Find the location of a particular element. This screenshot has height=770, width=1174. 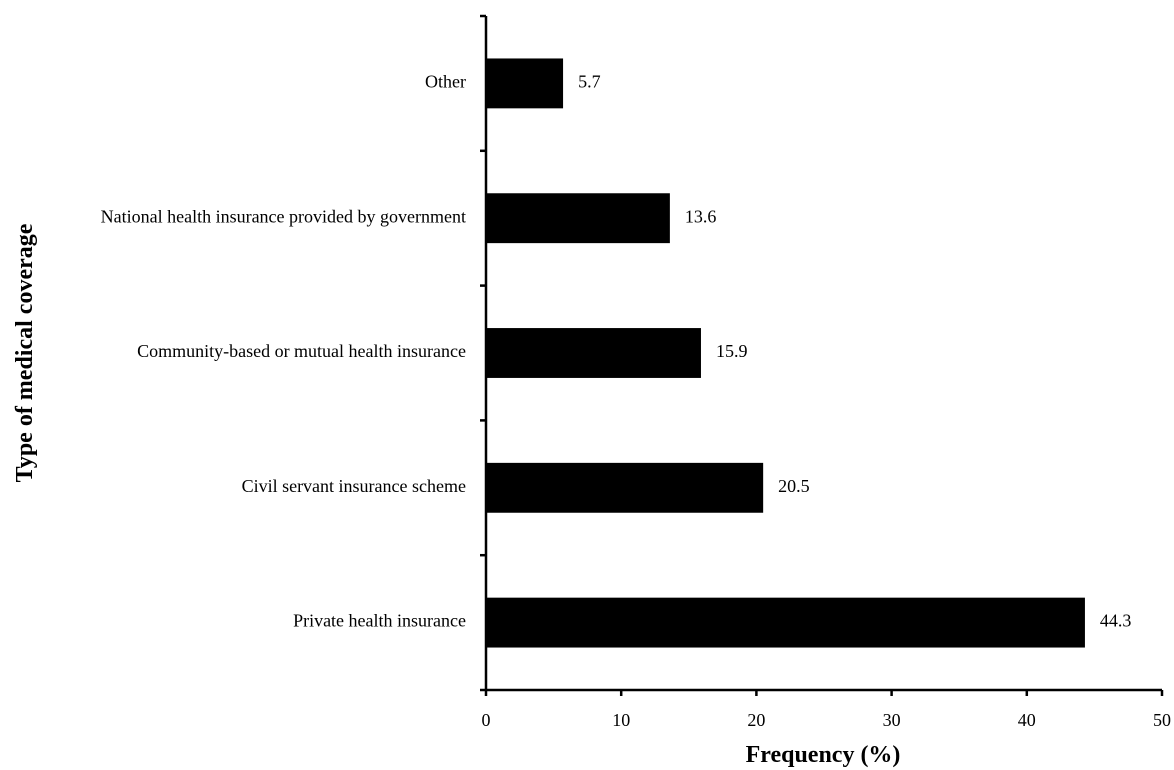

y-ticks is located at coordinates (483, 353).